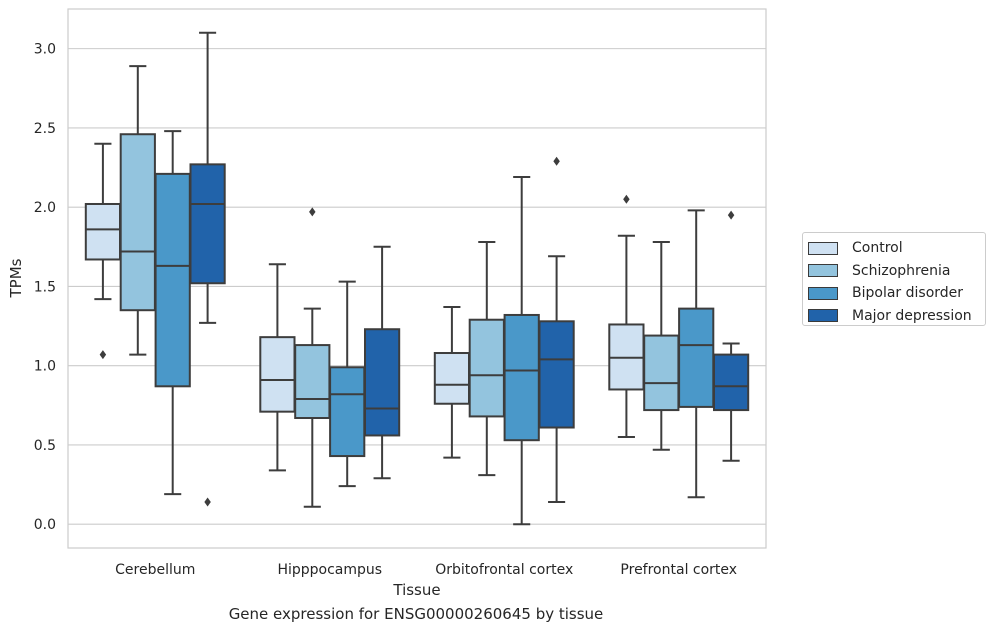 Image resolution: width=997 pixels, height=634 pixels. I want to click on y-tick-label: 3.0, so click(45, 50).